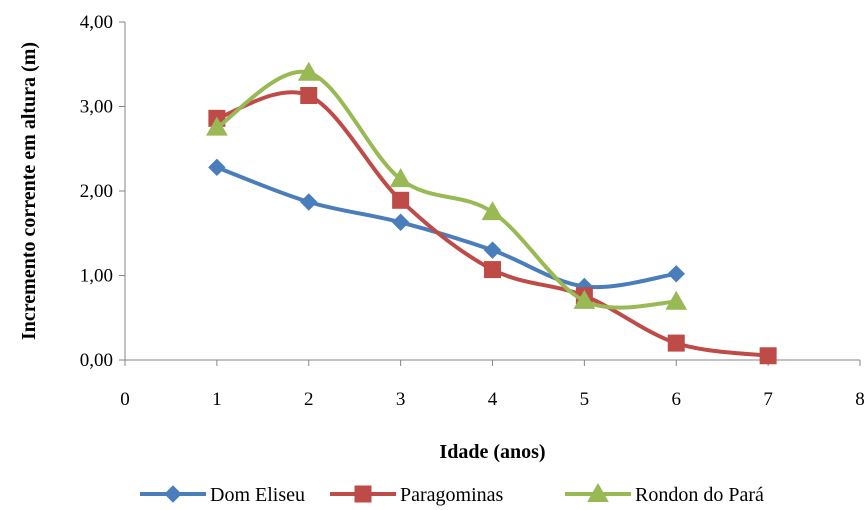  I want to click on y-tick-label: 2,00, so click(96, 191).